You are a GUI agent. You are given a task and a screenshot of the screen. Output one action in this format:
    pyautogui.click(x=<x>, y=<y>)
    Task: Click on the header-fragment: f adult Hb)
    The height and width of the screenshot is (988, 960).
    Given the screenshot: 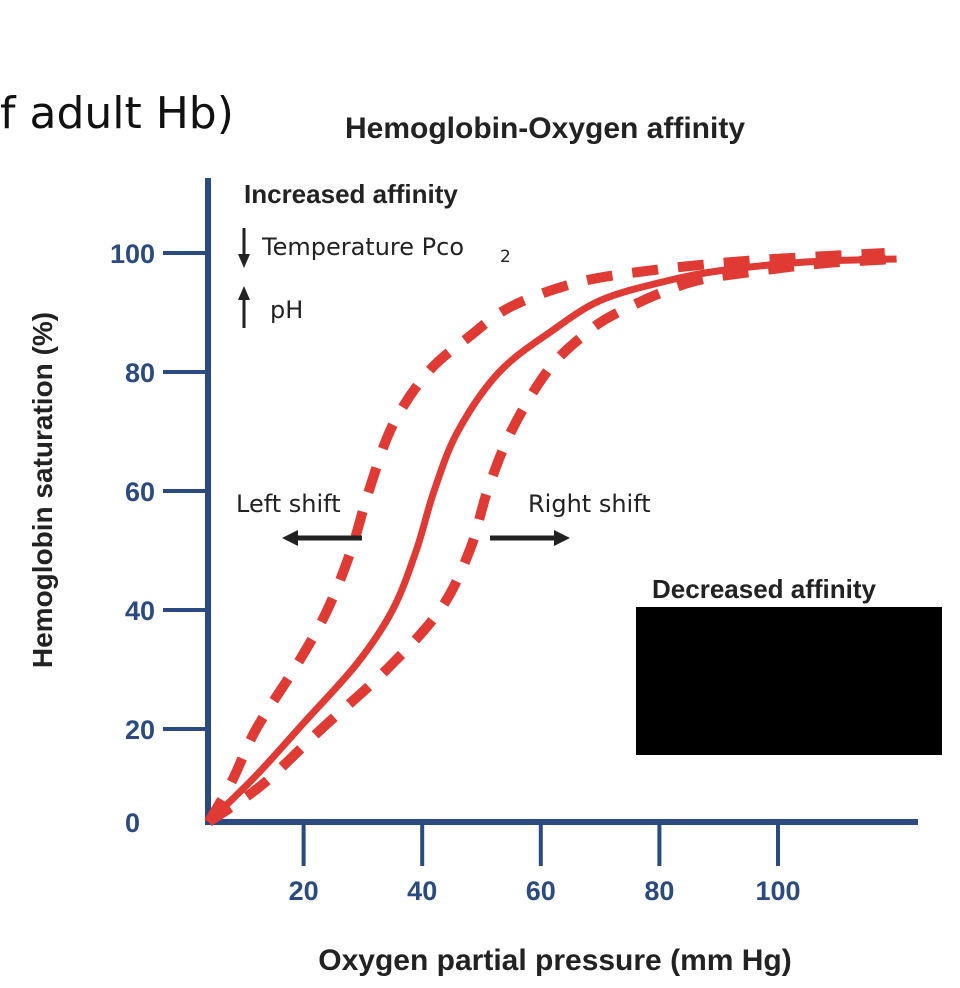 What is the action you would take?
    pyautogui.click(x=117, y=113)
    